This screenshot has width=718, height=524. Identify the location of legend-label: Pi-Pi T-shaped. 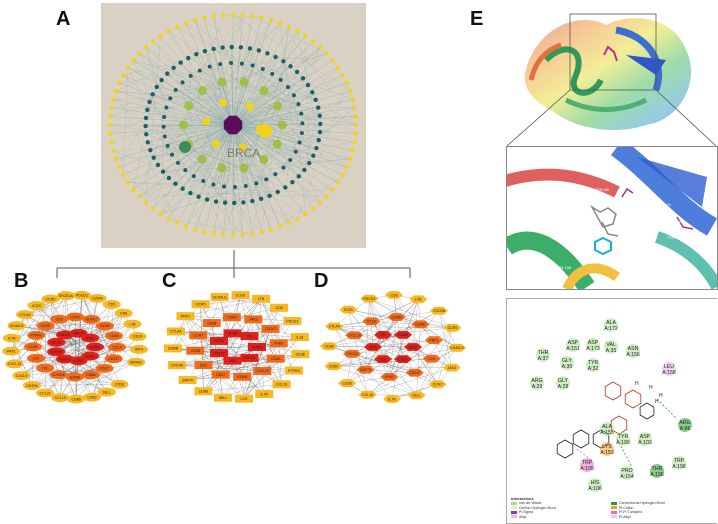
(630, 512).